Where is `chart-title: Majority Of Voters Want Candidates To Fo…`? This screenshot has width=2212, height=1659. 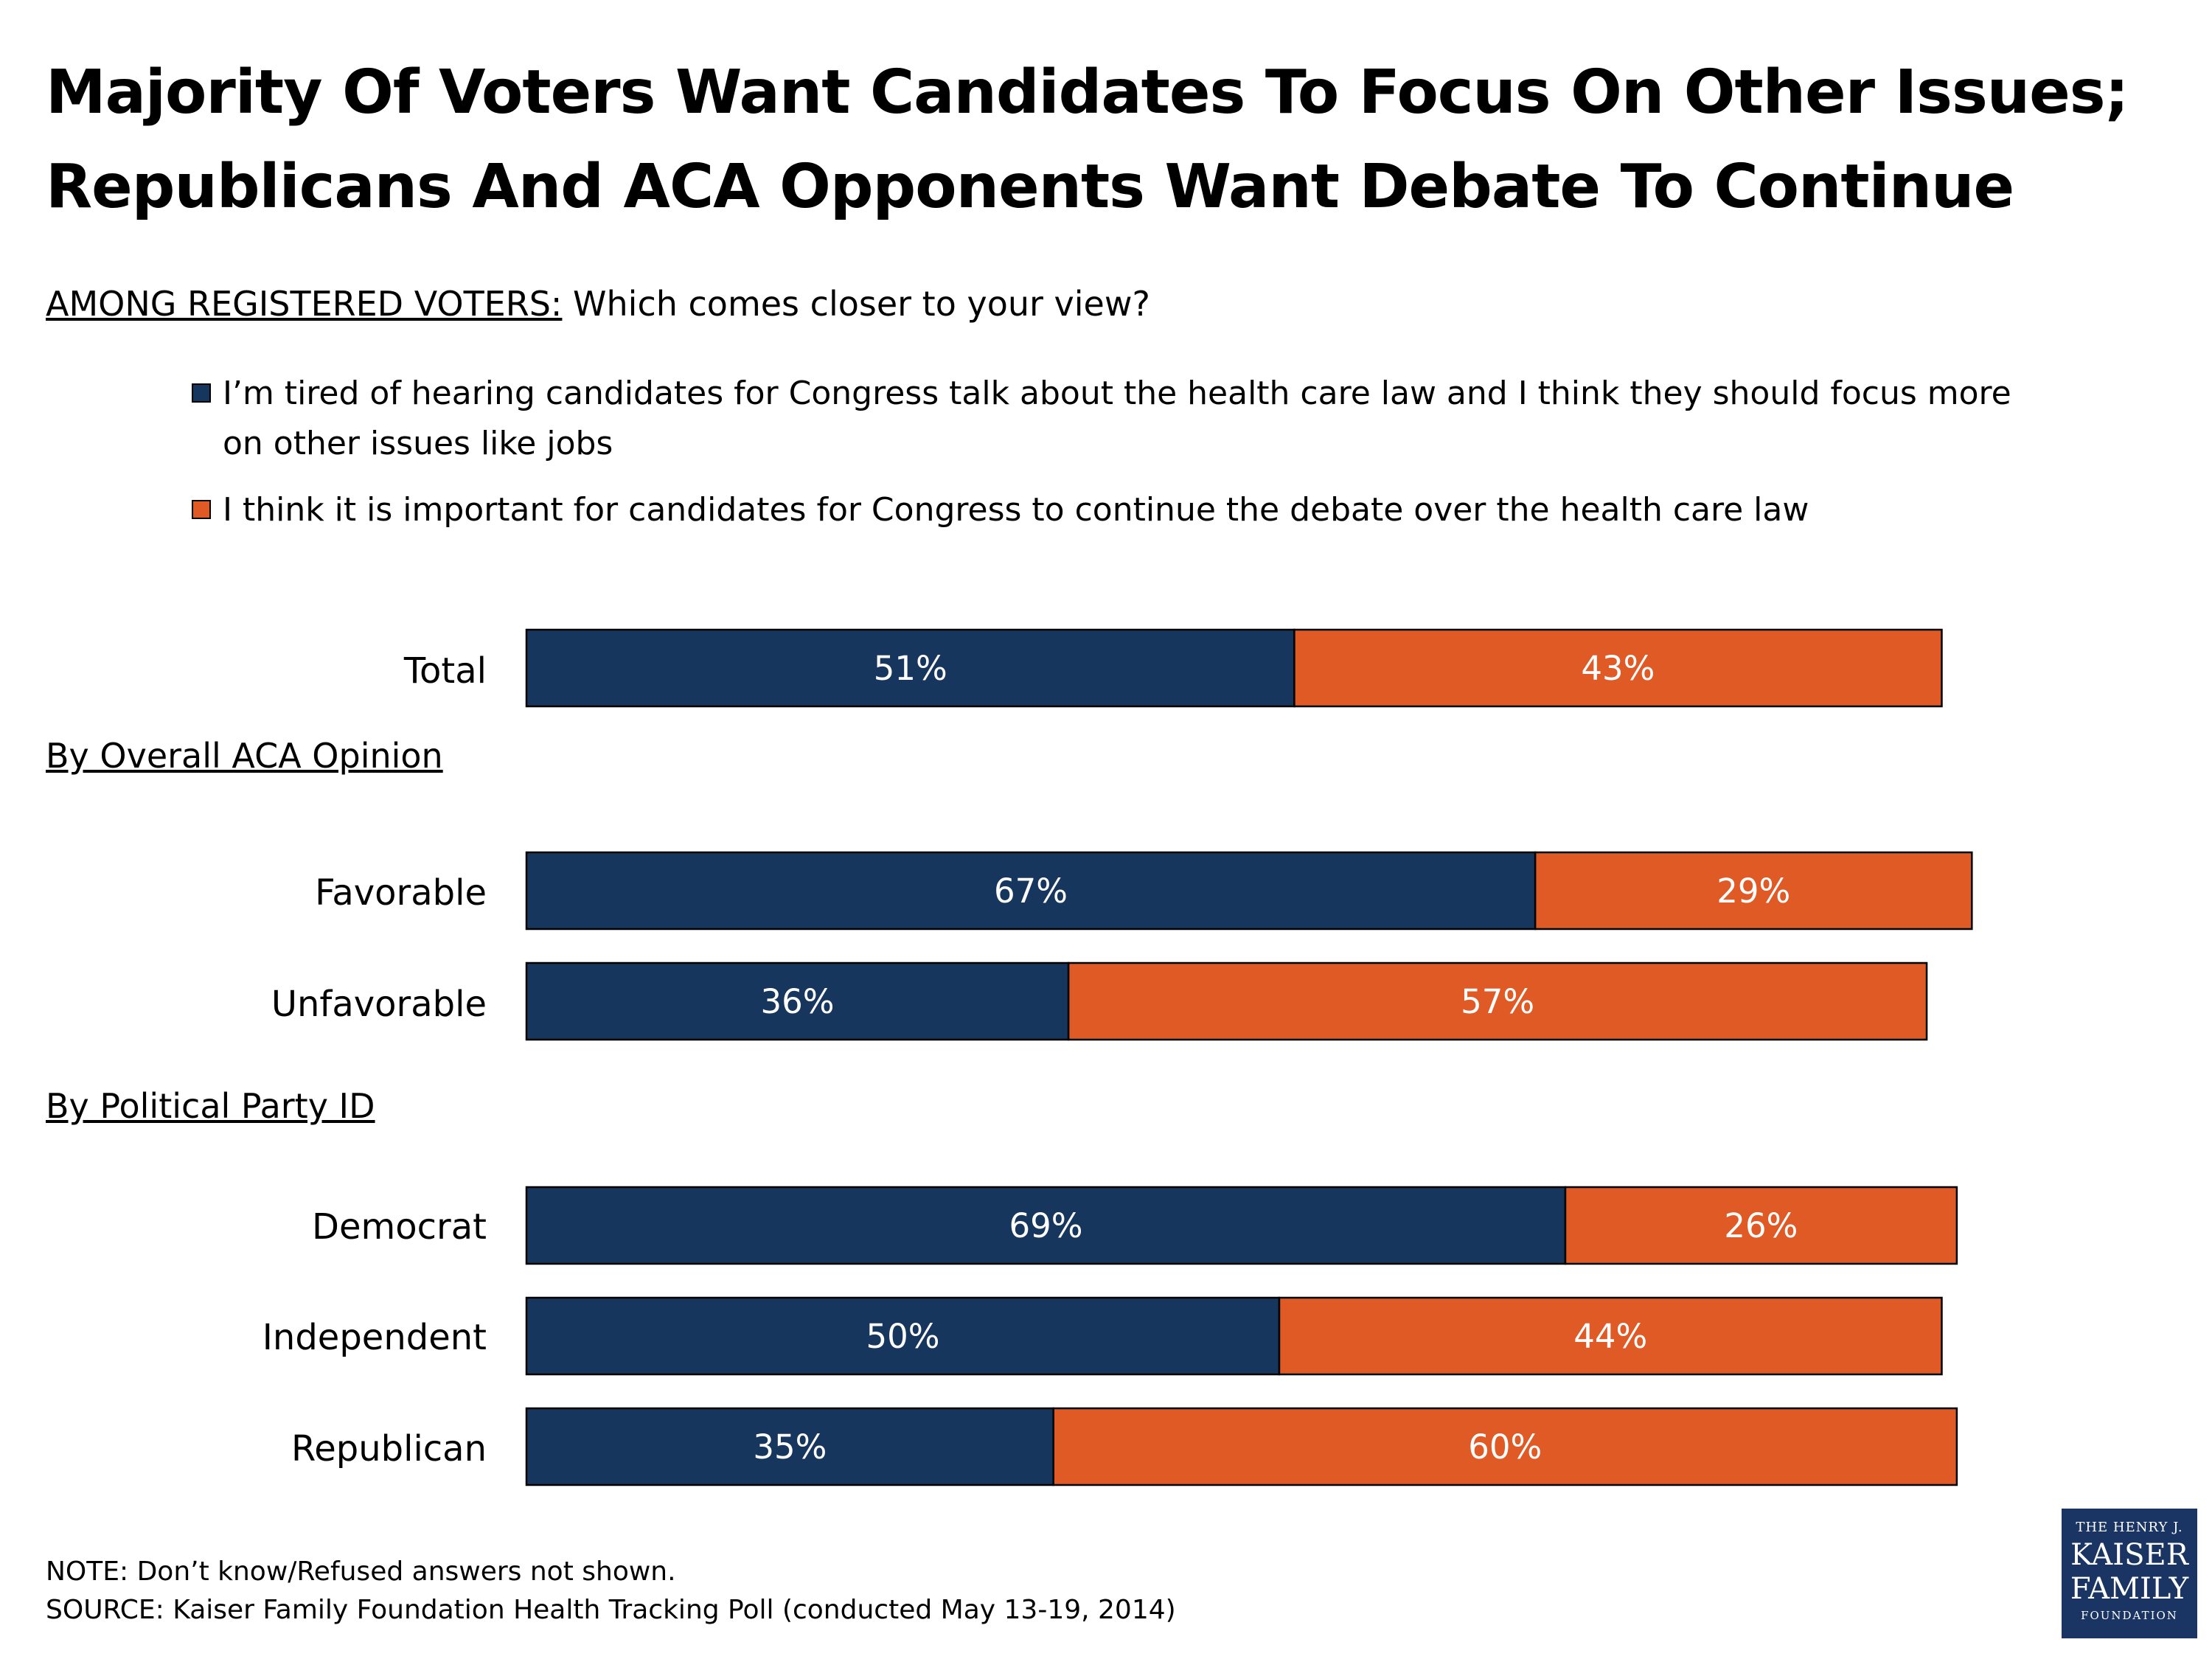 chart-title: Majority Of Voters Want Candidates To Fo… is located at coordinates (1107, 140).